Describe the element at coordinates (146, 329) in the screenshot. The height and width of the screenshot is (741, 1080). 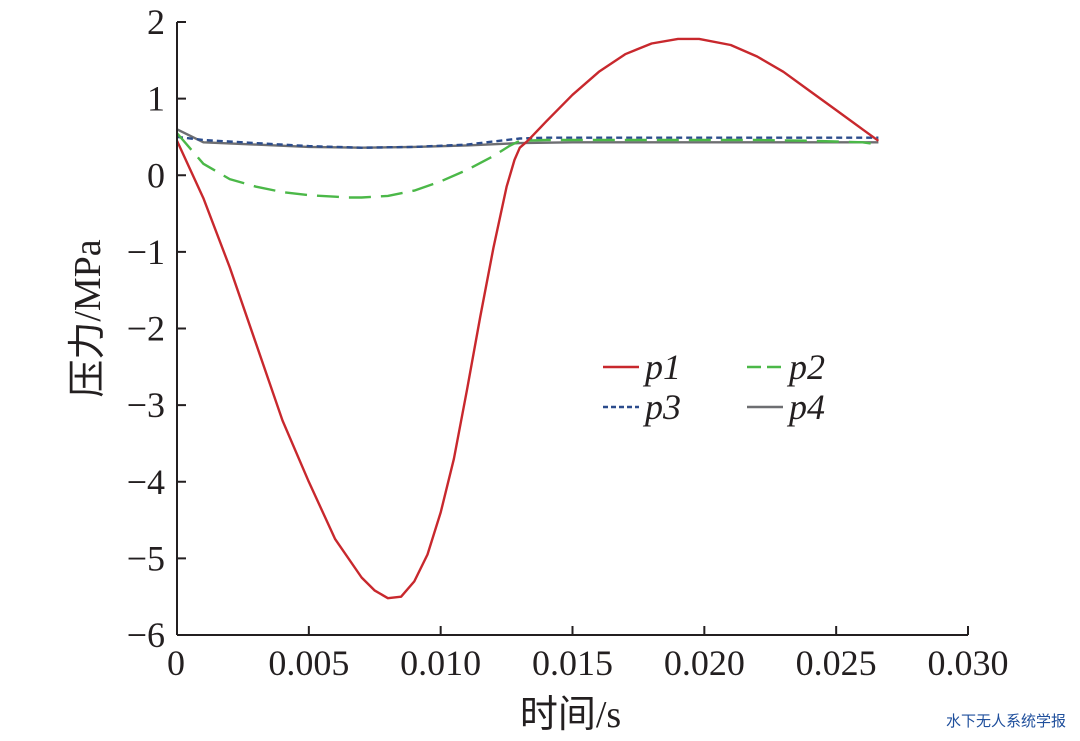
I see `y-tick-label: −2` at that location.